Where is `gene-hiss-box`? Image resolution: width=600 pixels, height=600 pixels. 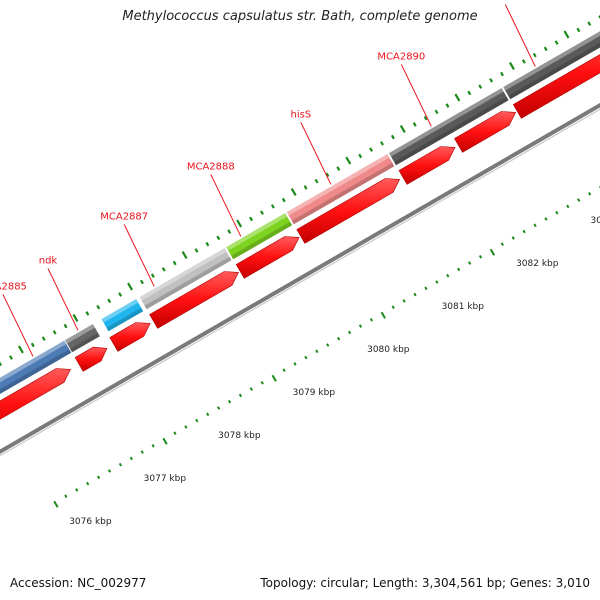
gene-hiss-box is located at coordinates (340, 189).